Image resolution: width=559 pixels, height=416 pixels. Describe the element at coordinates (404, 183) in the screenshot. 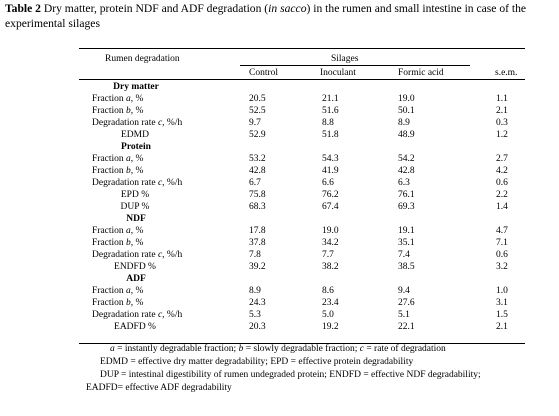

I see `cell-value: 6.3` at that location.